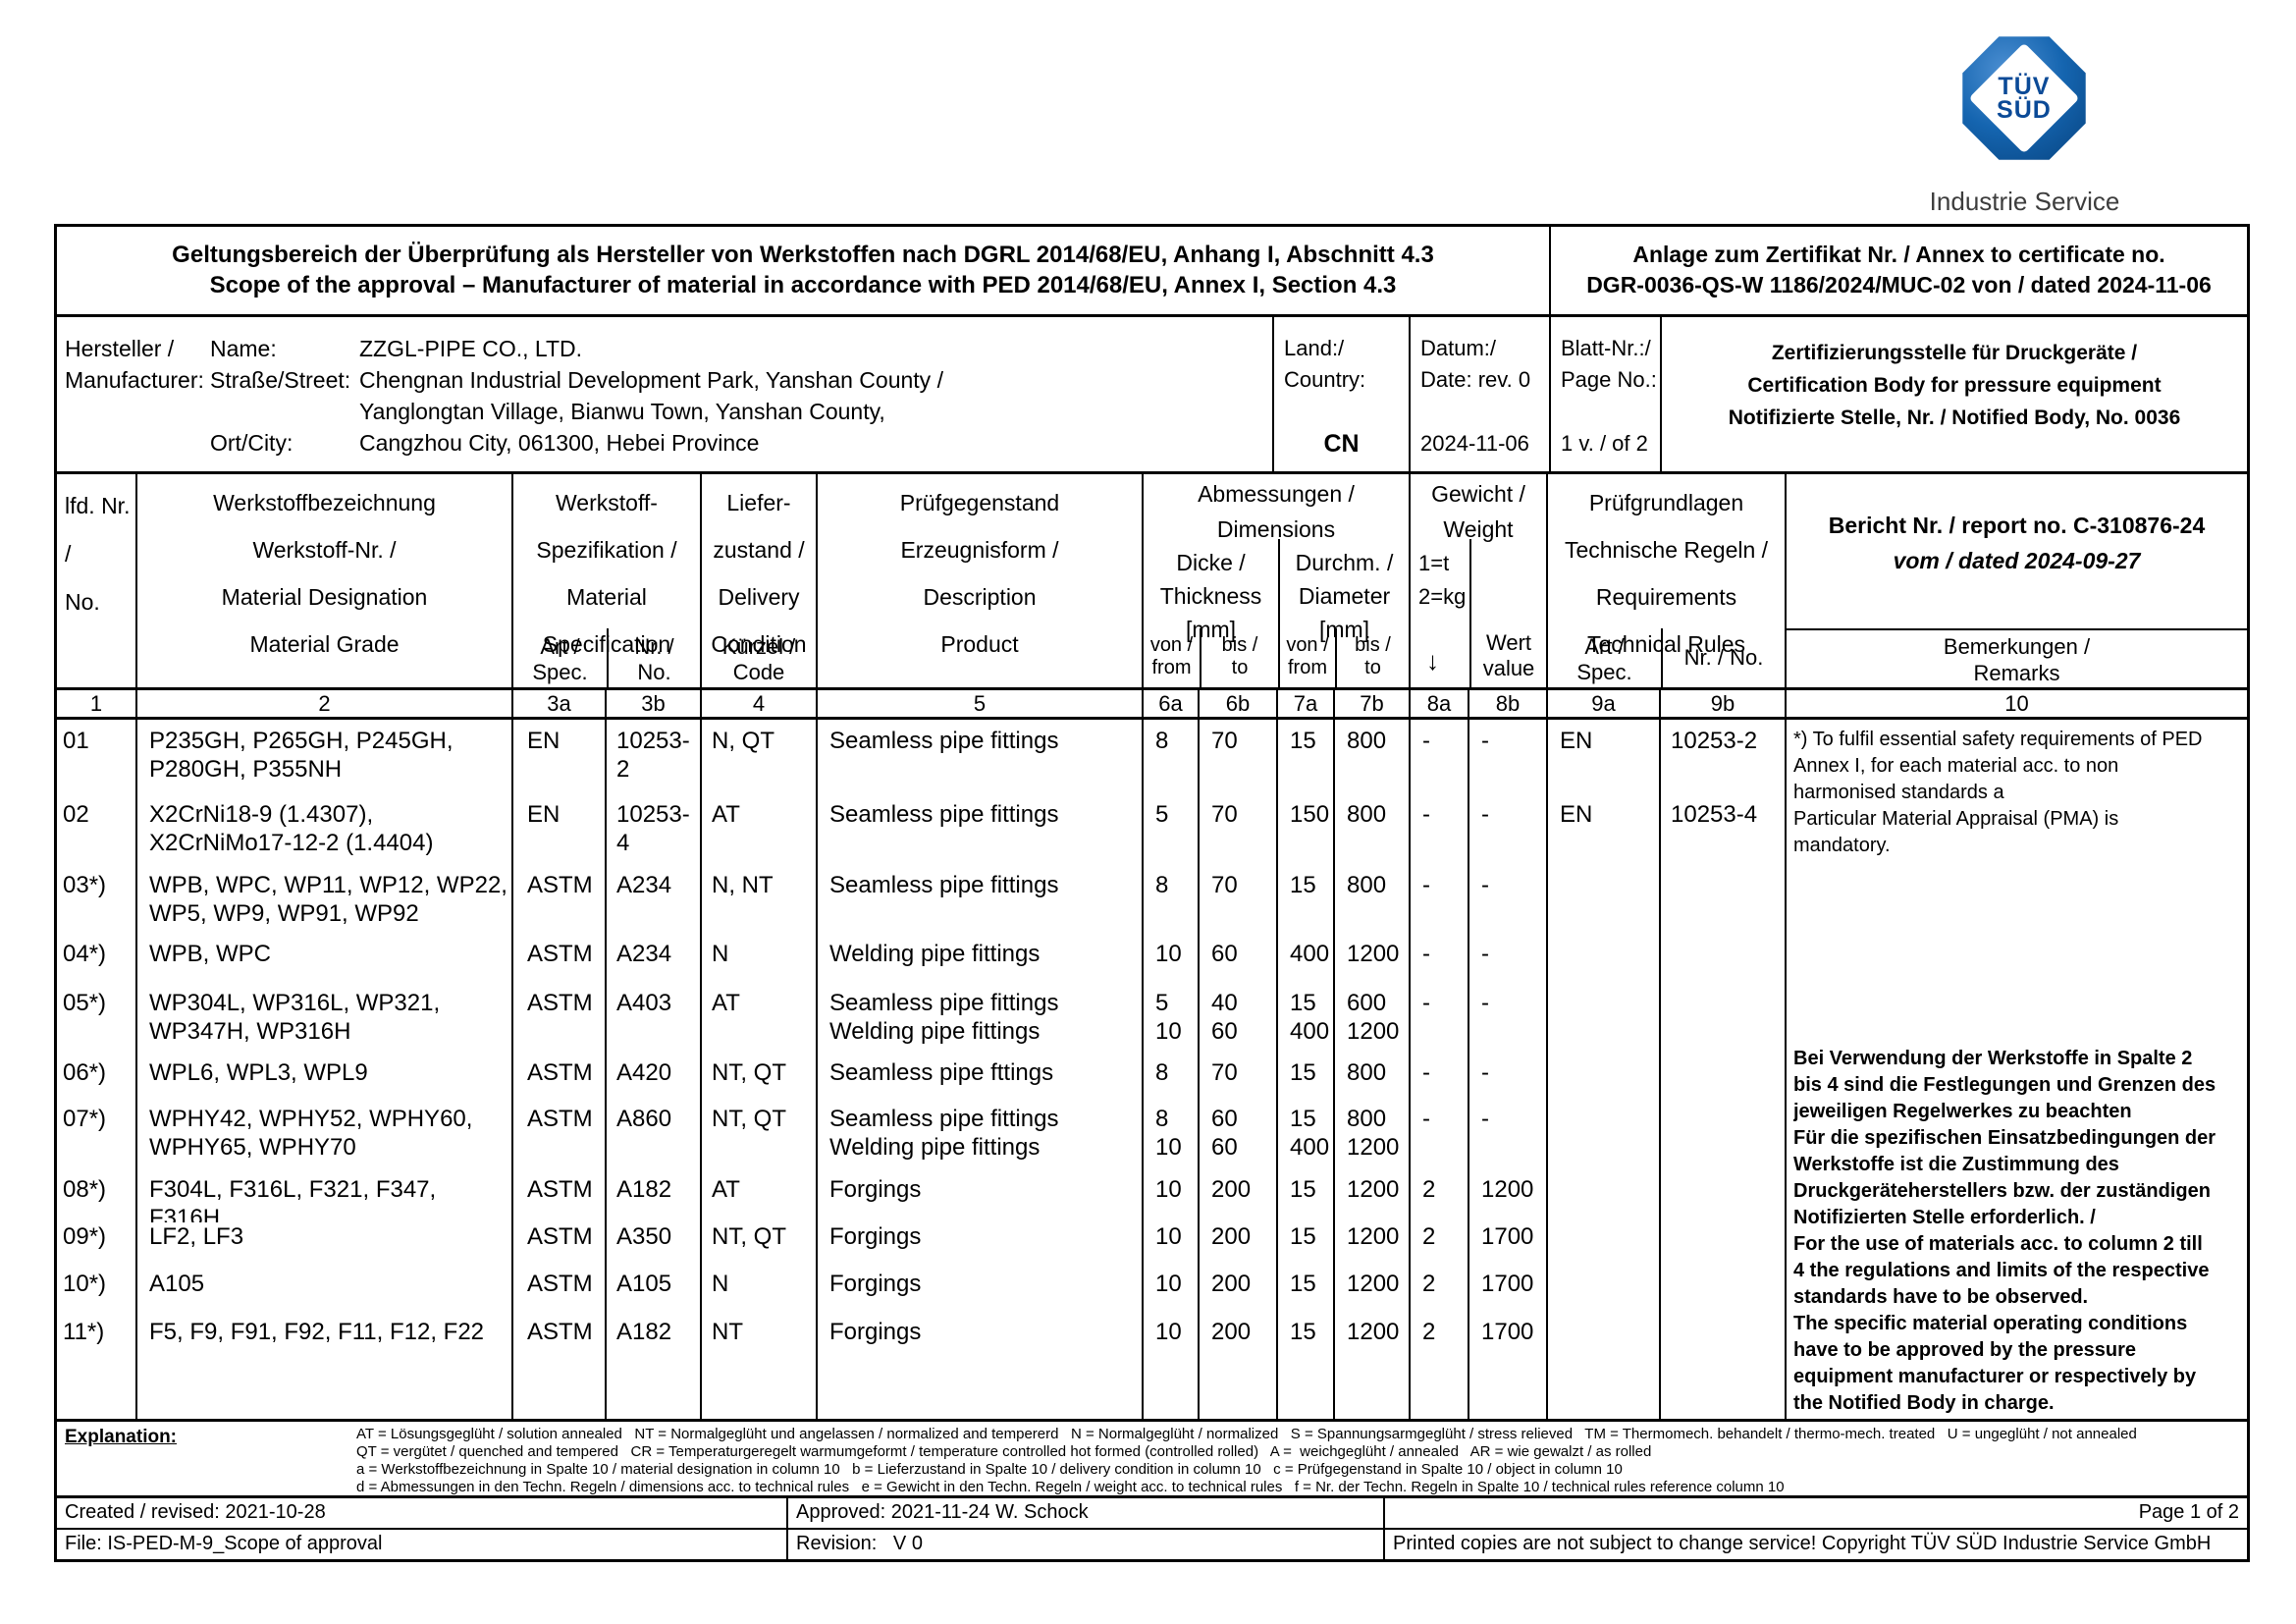 The width and height of the screenshot is (2296, 1624). I want to click on column-thickness-to: 70 70 70 60 40 60 70 60 60 200 200 200 200, so click(1239, 1069).